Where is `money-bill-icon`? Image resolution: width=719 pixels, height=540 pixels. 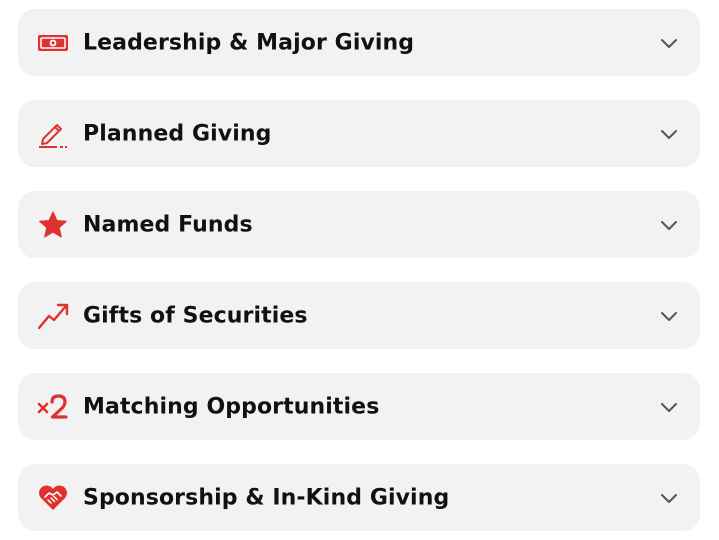 money-bill-icon is located at coordinates (53, 43).